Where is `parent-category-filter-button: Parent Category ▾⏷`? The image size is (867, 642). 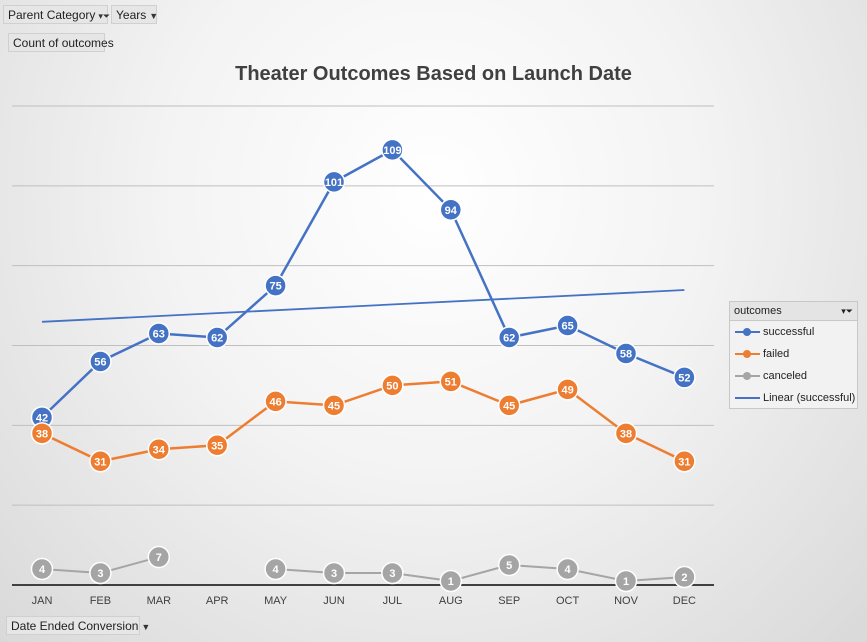 parent-category-filter-button: Parent Category ▾⏷ is located at coordinates (57, 14).